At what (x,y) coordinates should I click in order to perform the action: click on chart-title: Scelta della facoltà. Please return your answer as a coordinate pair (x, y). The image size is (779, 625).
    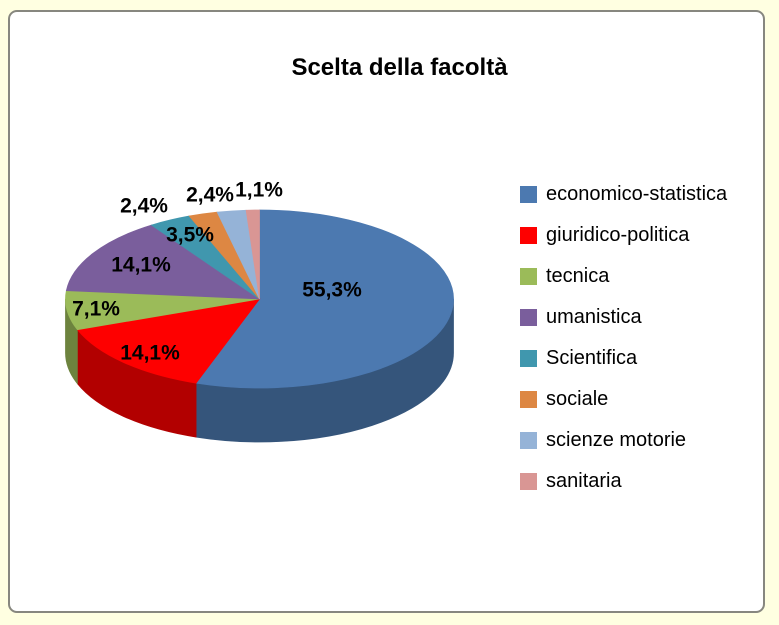
    Looking at the image, I should click on (399, 67).